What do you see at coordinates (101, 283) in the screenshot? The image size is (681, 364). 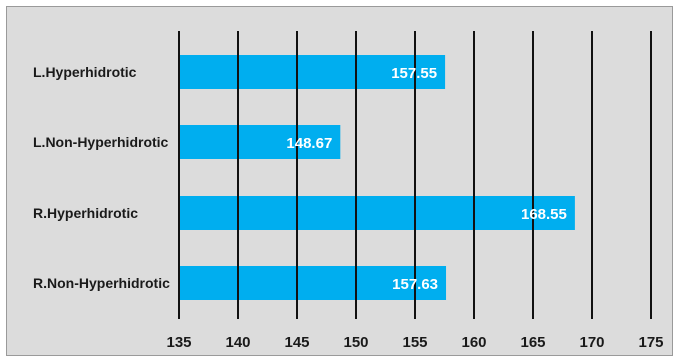 I see `category-label-3: R.Non-Hyperhidrotic` at bounding box center [101, 283].